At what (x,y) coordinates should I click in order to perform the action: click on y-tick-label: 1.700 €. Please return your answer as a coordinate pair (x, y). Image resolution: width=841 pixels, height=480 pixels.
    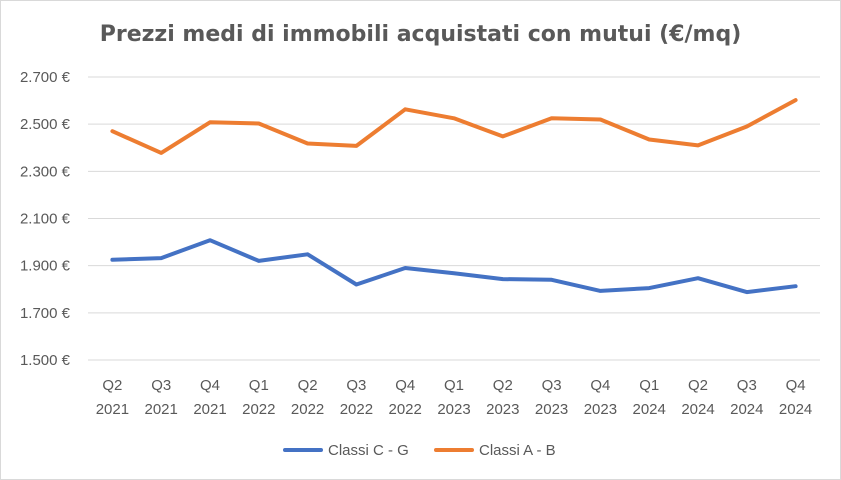
    Looking at the image, I should click on (45, 313).